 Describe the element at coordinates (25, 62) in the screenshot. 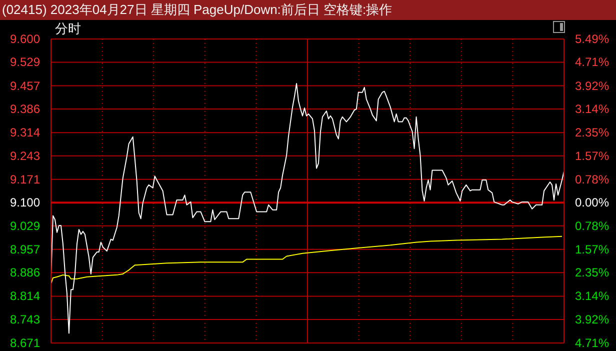

I see `y-tick-label: 9.529` at that location.